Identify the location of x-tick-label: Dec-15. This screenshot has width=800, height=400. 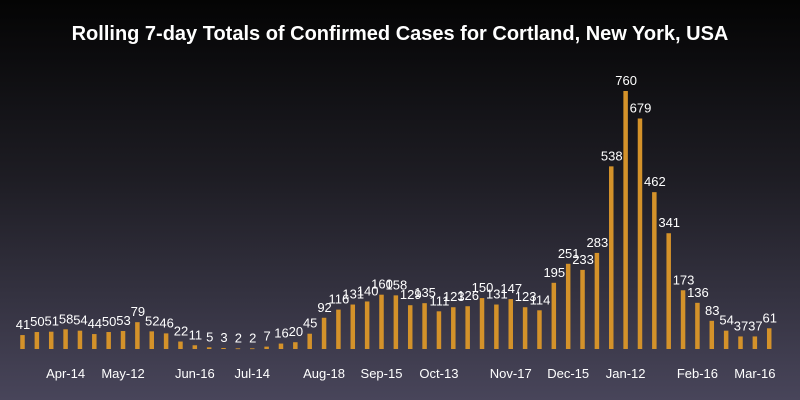
(568, 373).